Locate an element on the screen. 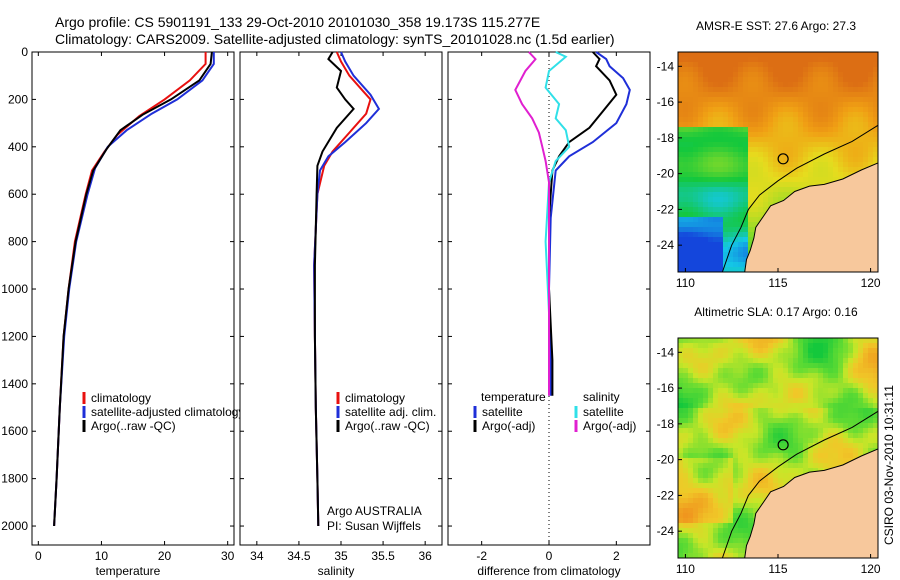 The height and width of the screenshot is (580, 900). x-tick-label: -2 is located at coordinates (481, 556).